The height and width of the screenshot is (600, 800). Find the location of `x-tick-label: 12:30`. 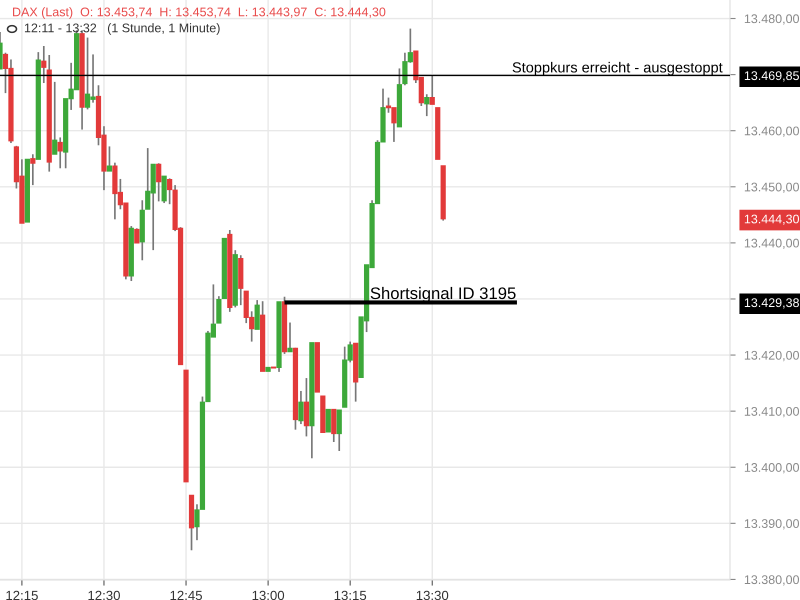

x-tick-label: 12:30 is located at coordinates (104, 595).